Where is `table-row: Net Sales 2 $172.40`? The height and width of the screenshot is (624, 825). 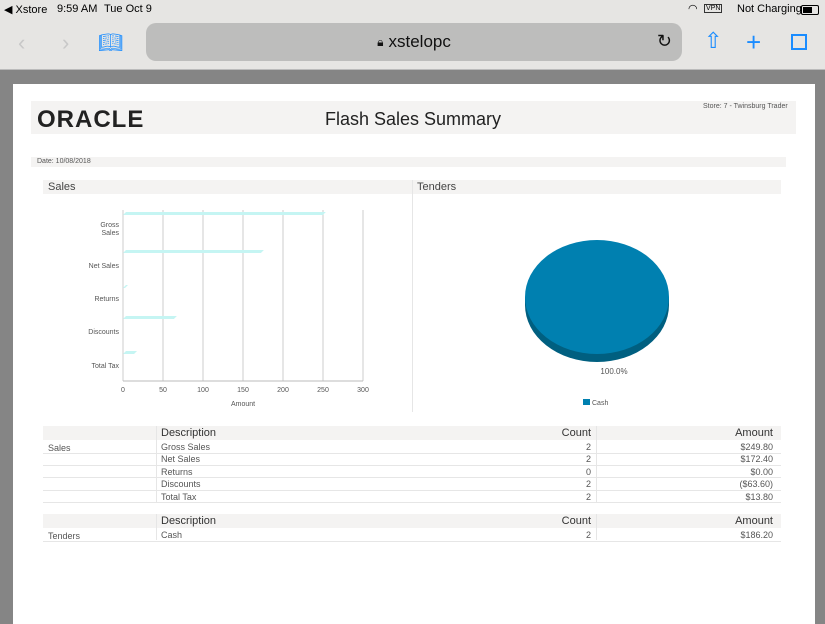
table-row: Net Sales 2 $172.40 is located at coordinates (412, 459).